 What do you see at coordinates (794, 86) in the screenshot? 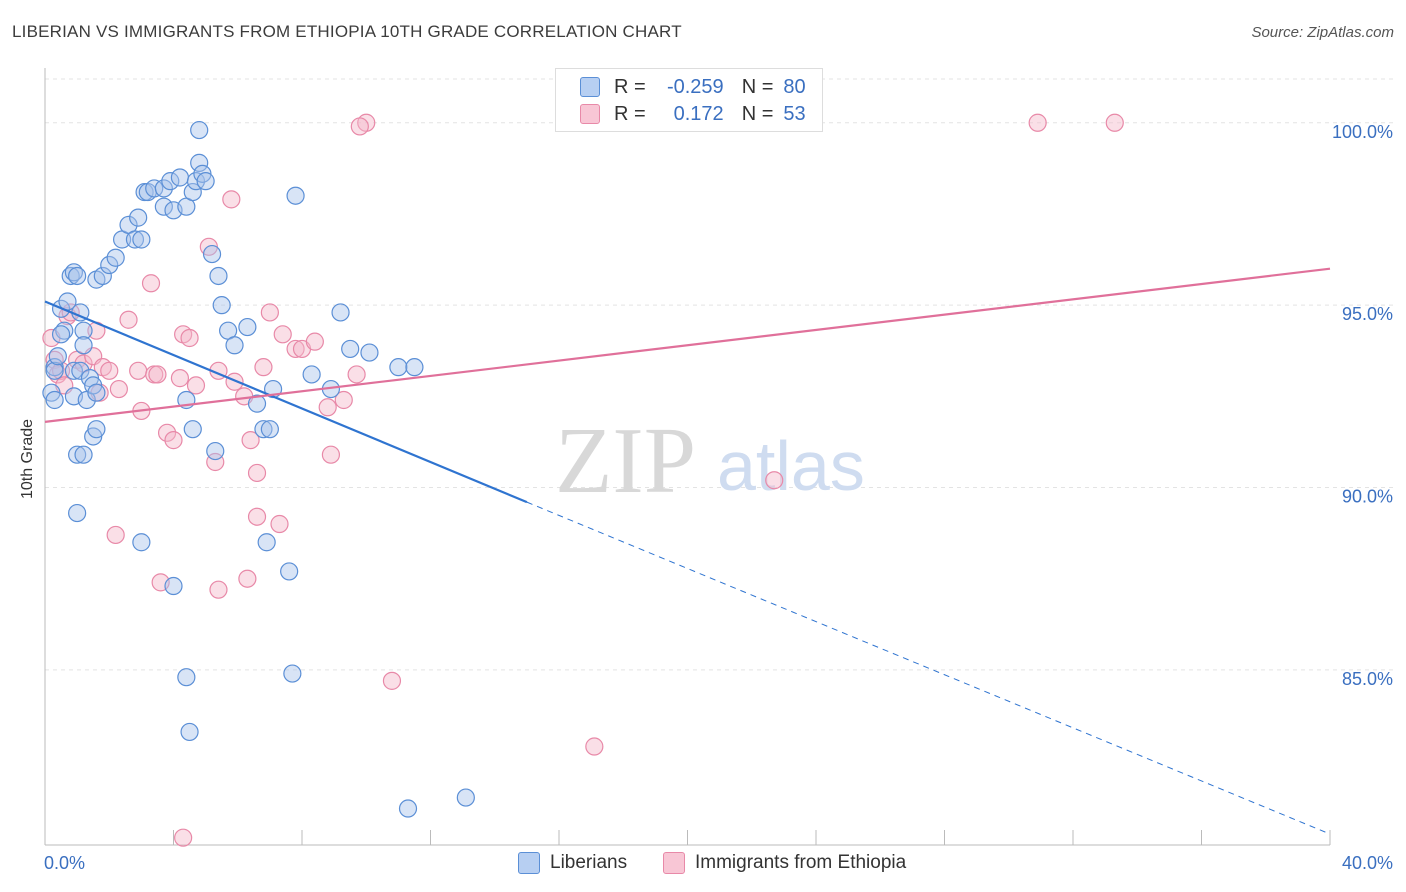
I see `legend-n-value: 80` at bounding box center [794, 86].